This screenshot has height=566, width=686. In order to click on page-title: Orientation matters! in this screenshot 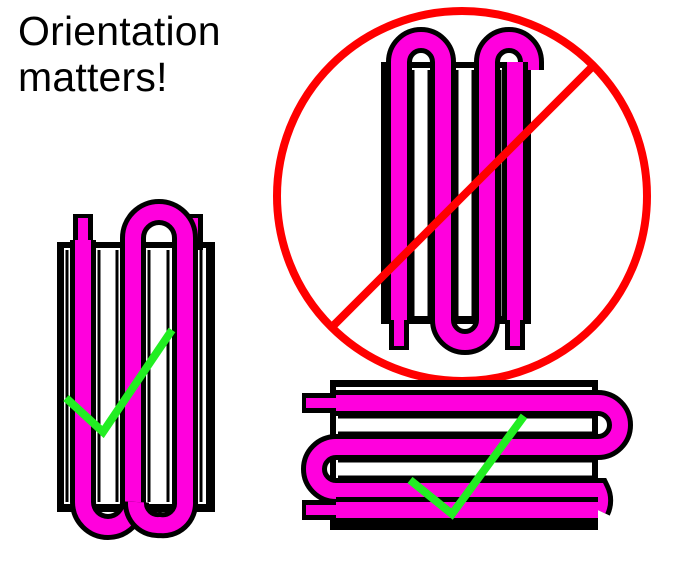, I will do `click(119, 54)`.